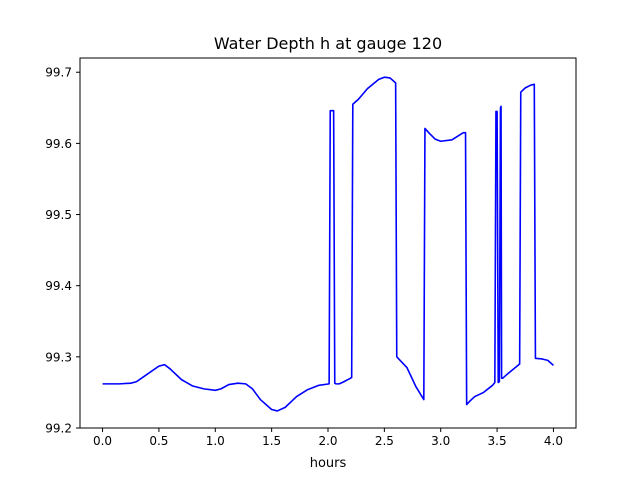 Image resolution: width=640 pixels, height=484 pixels. What do you see at coordinates (328, 463) in the screenshot?
I see `x-axis-label: hours` at bounding box center [328, 463].